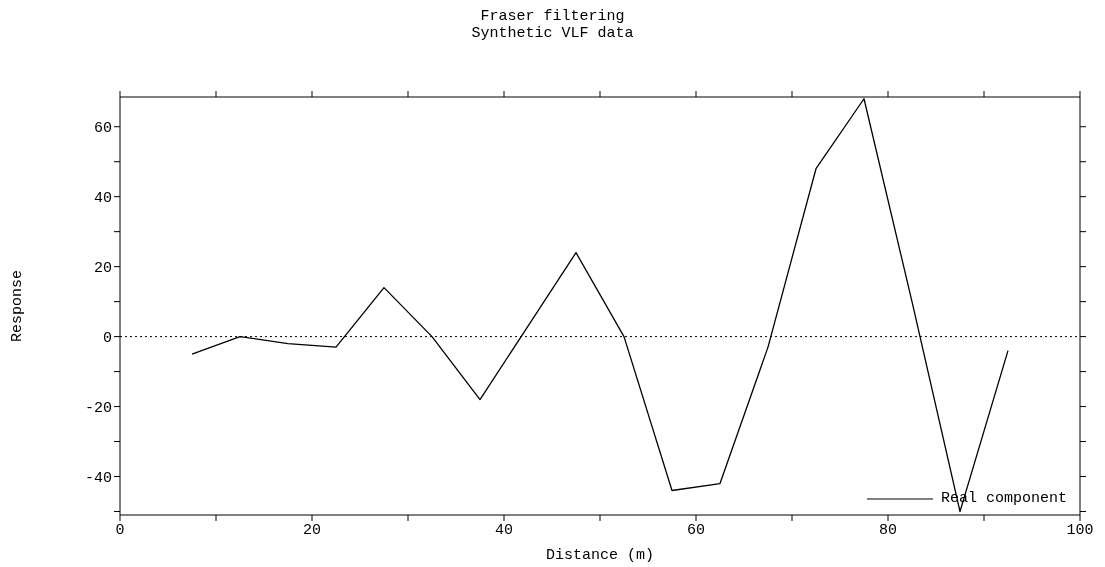 The height and width of the screenshot is (567, 1105). What do you see at coordinates (888, 530) in the screenshot?
I see `x-tick-label: 80` at bounding box center [888, 530].